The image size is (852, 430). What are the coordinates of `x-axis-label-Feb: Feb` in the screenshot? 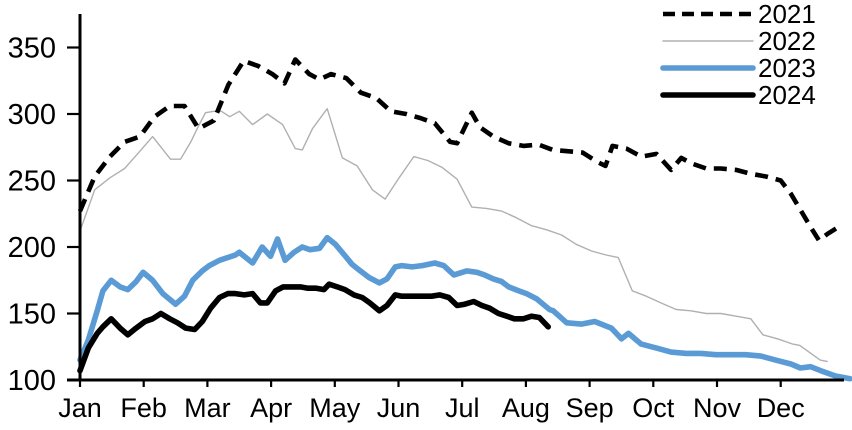 It's located at (143, 408).